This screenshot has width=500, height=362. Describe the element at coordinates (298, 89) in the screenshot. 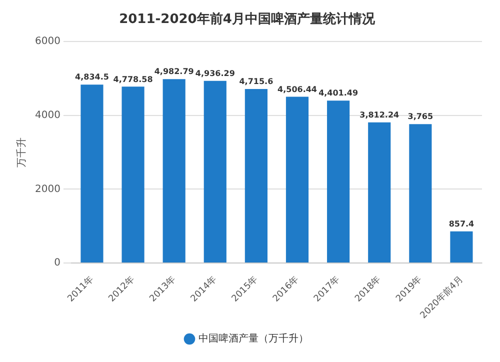

I see `data-label: 4,506.44` at that location.